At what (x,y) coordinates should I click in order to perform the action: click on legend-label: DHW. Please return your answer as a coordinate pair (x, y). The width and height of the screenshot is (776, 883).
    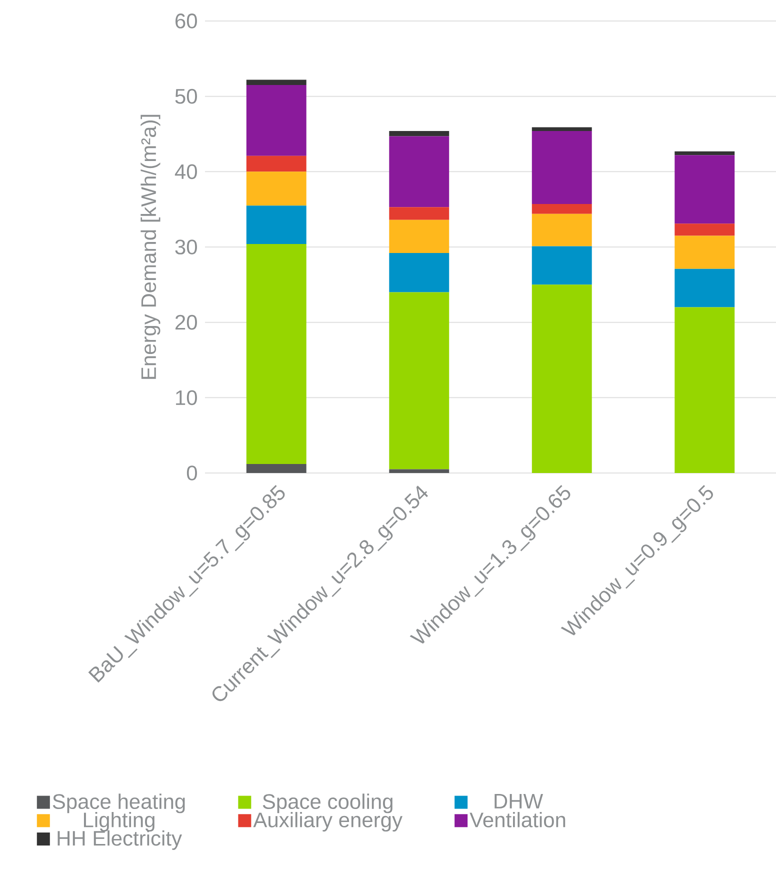
    Looking at the image, I should click on (519, 801).